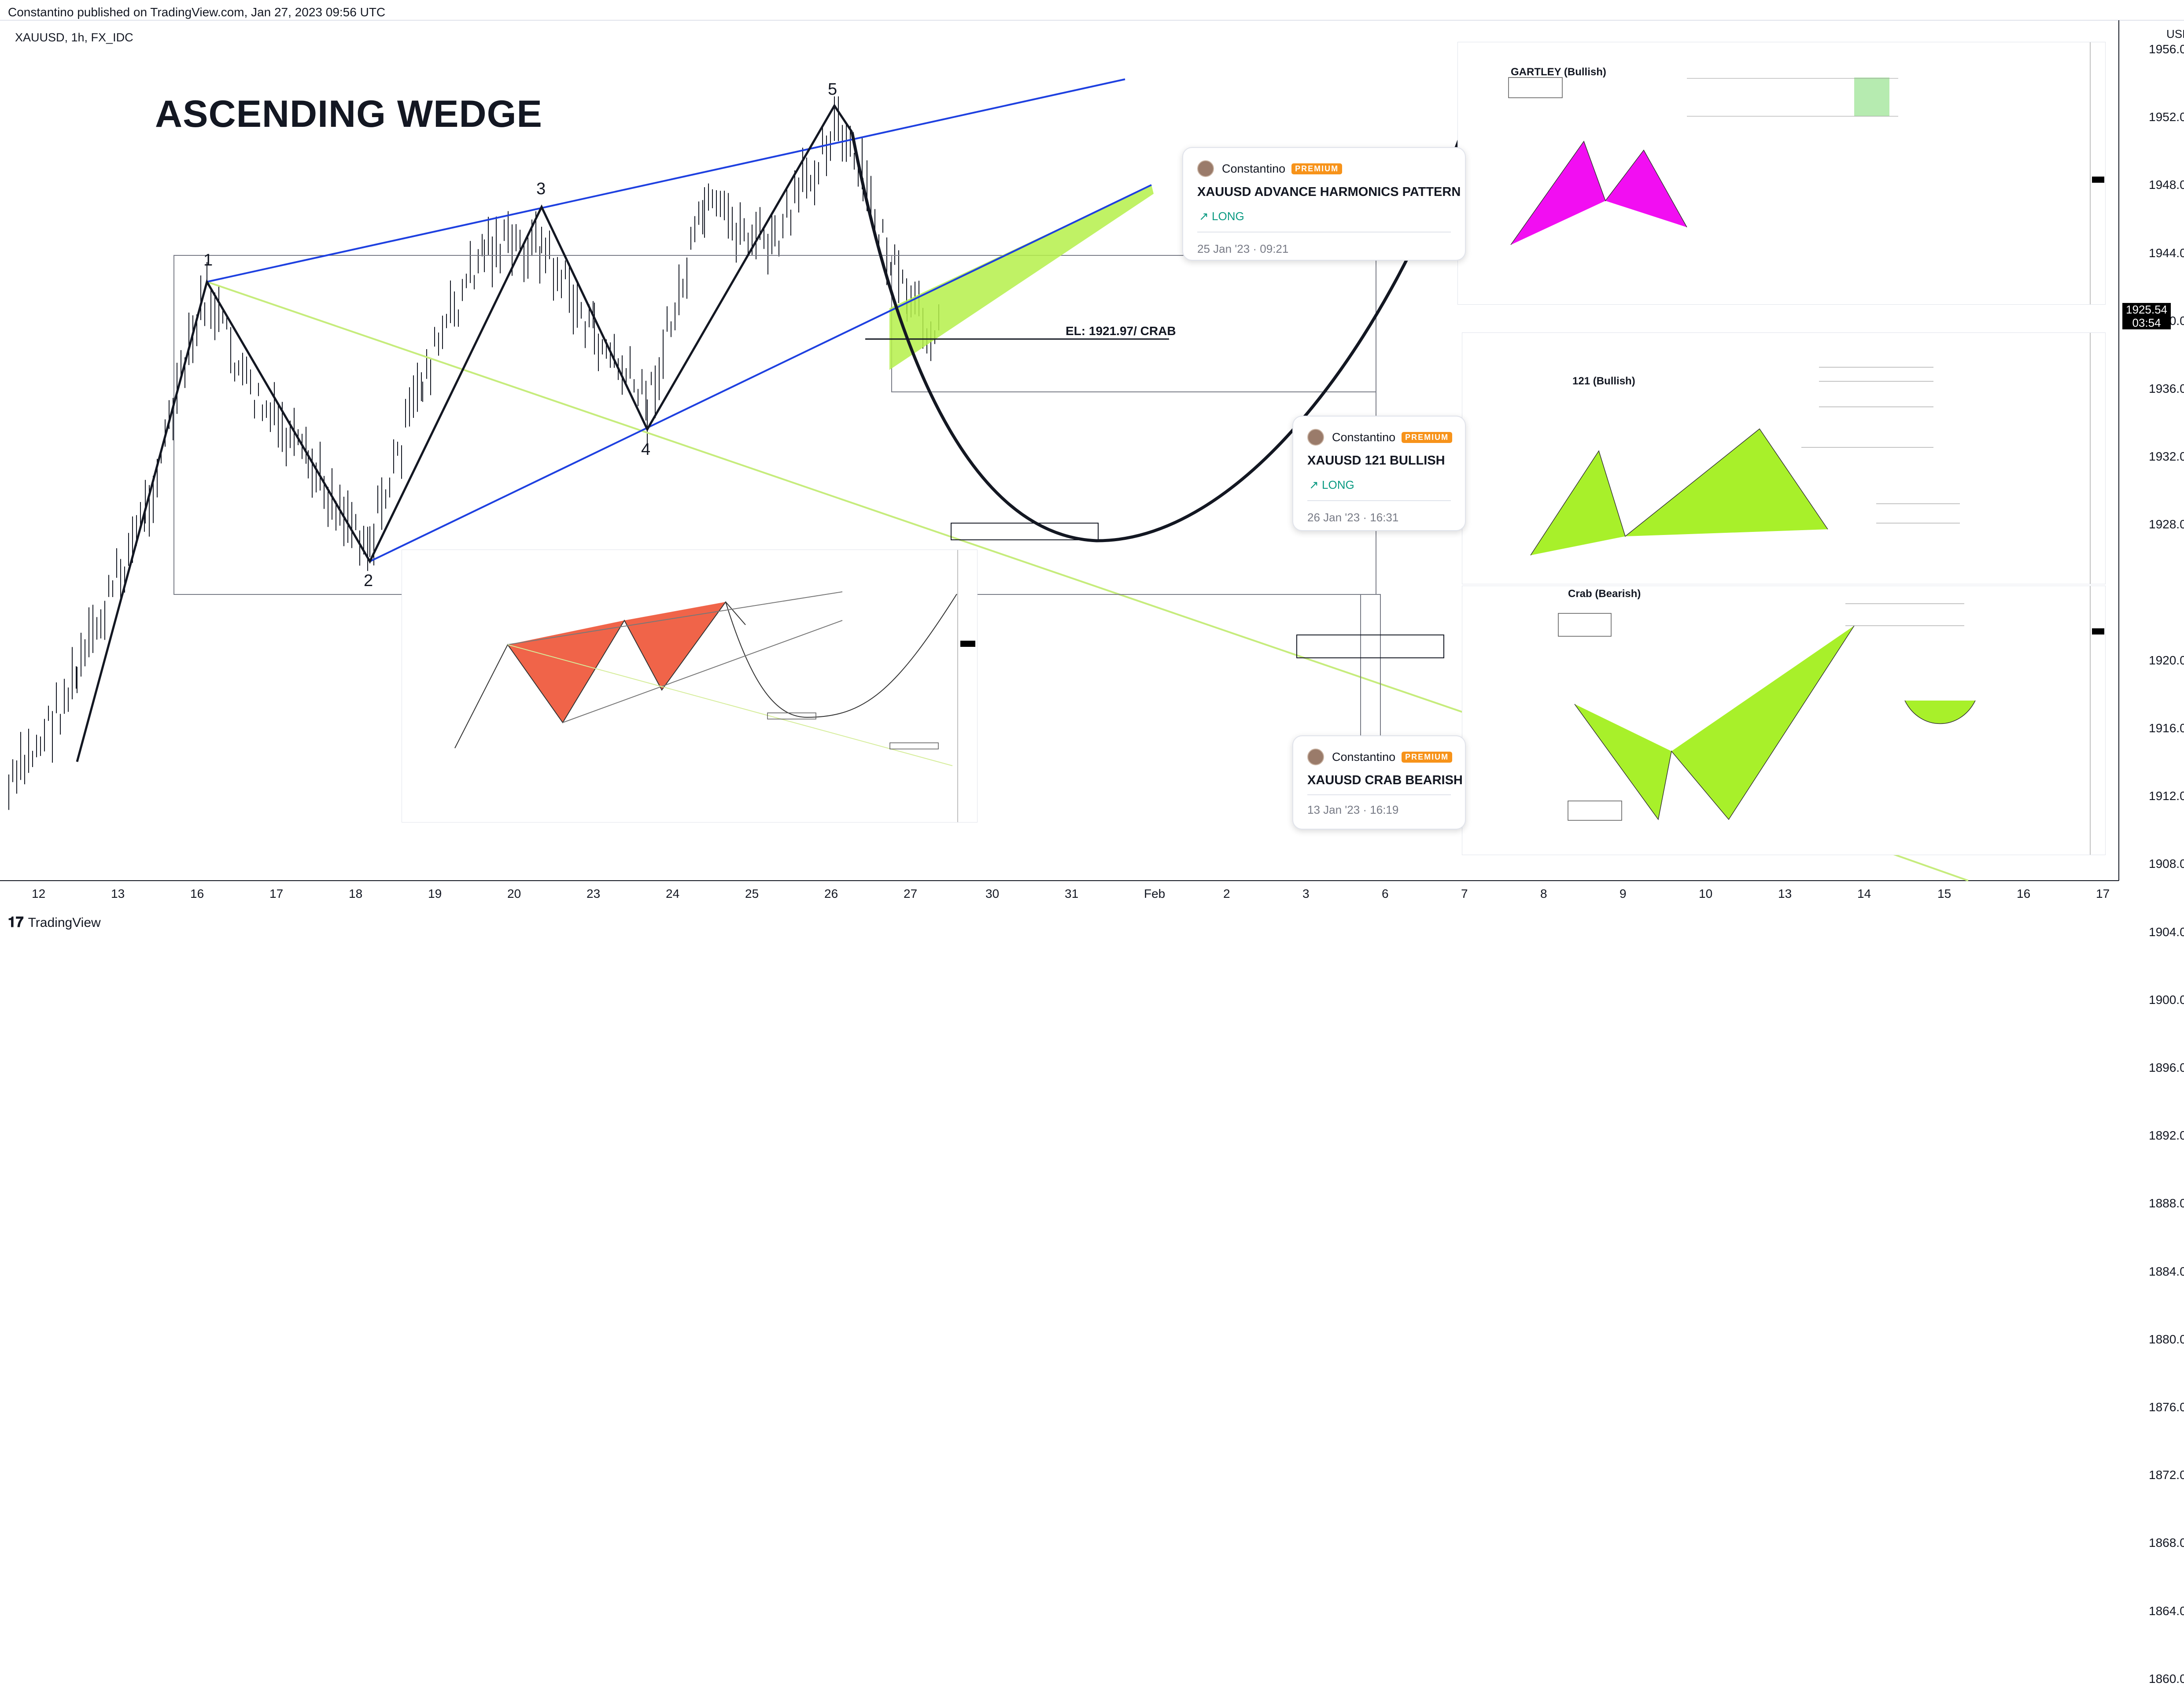 The image size is (2184, 1686). Describe the element at coordinates (1944, 893) in the screenshot. I see `time-tick-label: 15` at that location.